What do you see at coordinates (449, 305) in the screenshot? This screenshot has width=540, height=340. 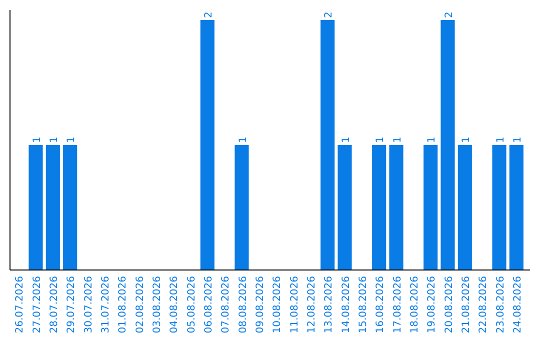 I see `x-tick-label: 20.08.2026` at bounding box center [449, 305].